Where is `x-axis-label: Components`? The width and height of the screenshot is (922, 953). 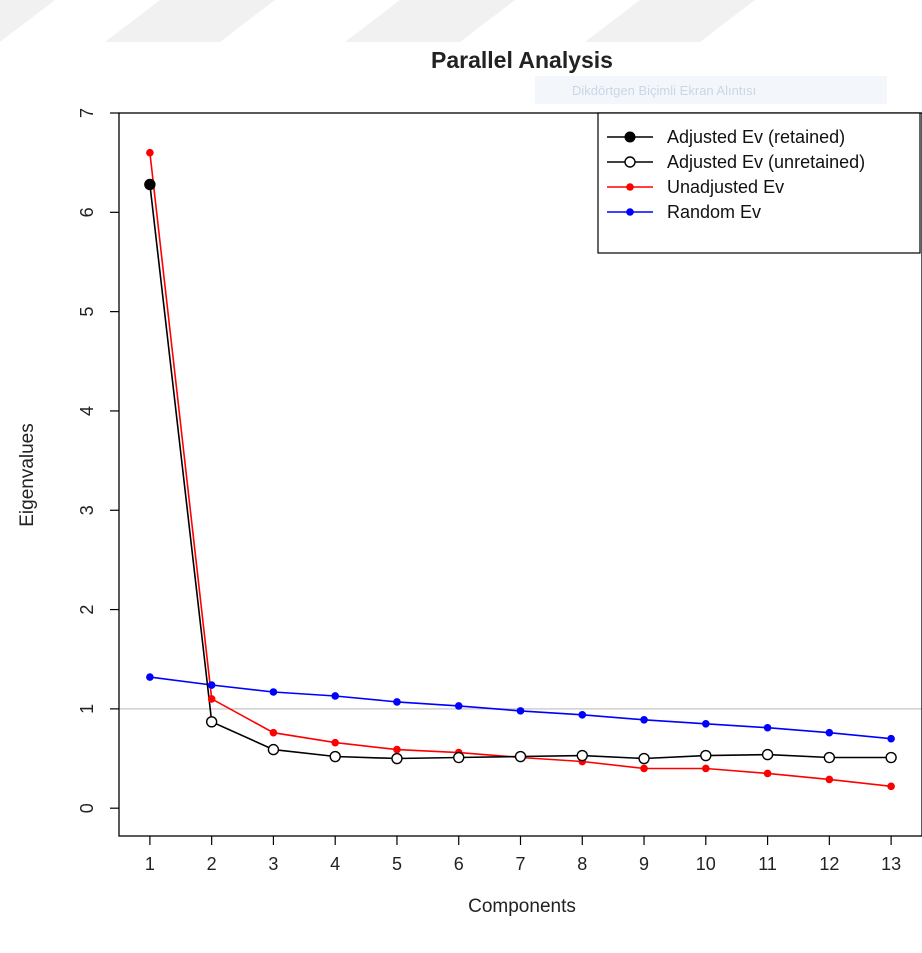
x-axis-label: Components is located at coordinates (522, 906).